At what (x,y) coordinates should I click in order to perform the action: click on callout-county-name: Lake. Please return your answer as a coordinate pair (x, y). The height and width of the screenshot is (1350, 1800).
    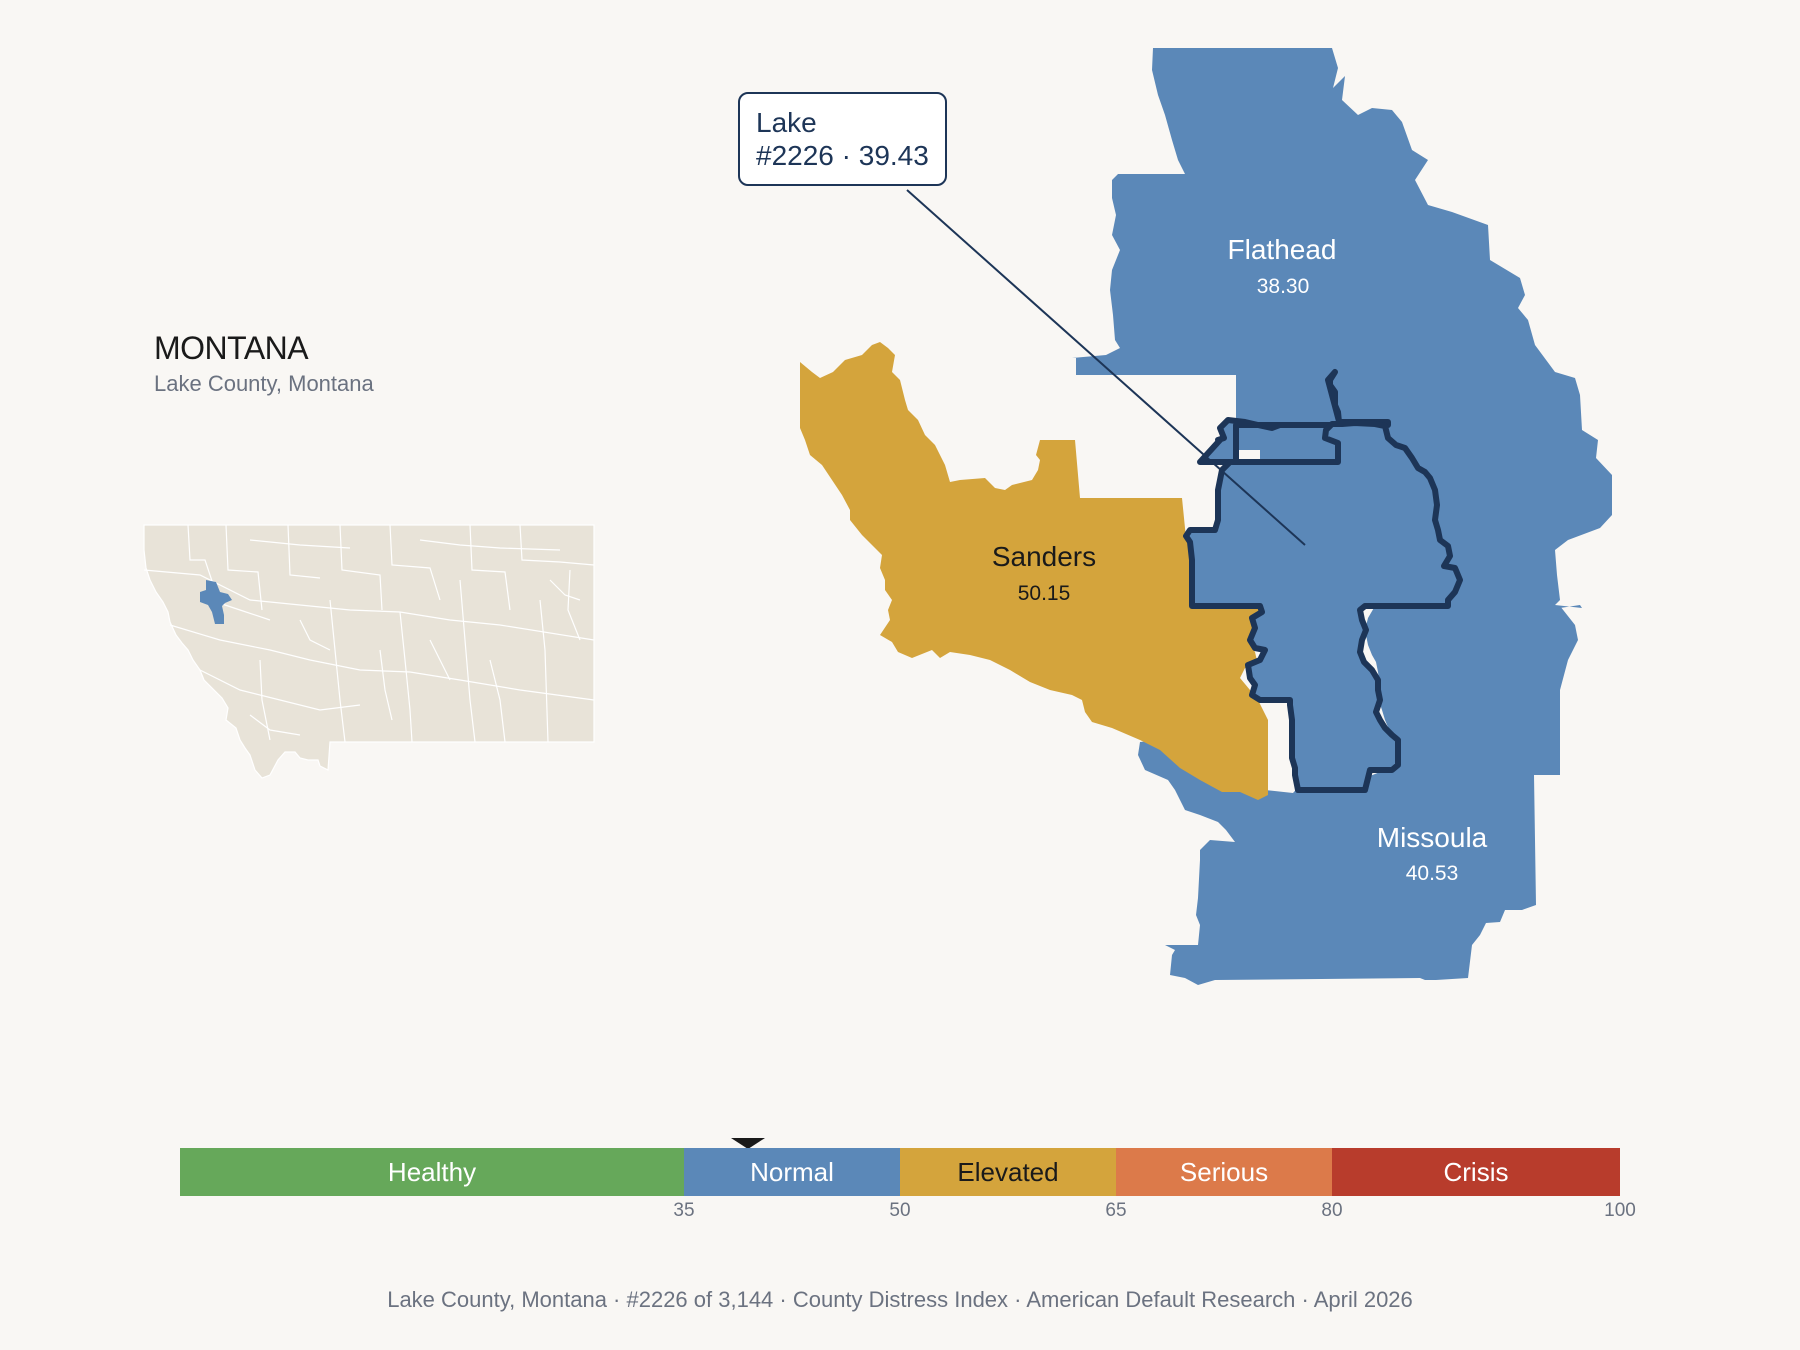
    Looking at the image, I should click on (786, 122).